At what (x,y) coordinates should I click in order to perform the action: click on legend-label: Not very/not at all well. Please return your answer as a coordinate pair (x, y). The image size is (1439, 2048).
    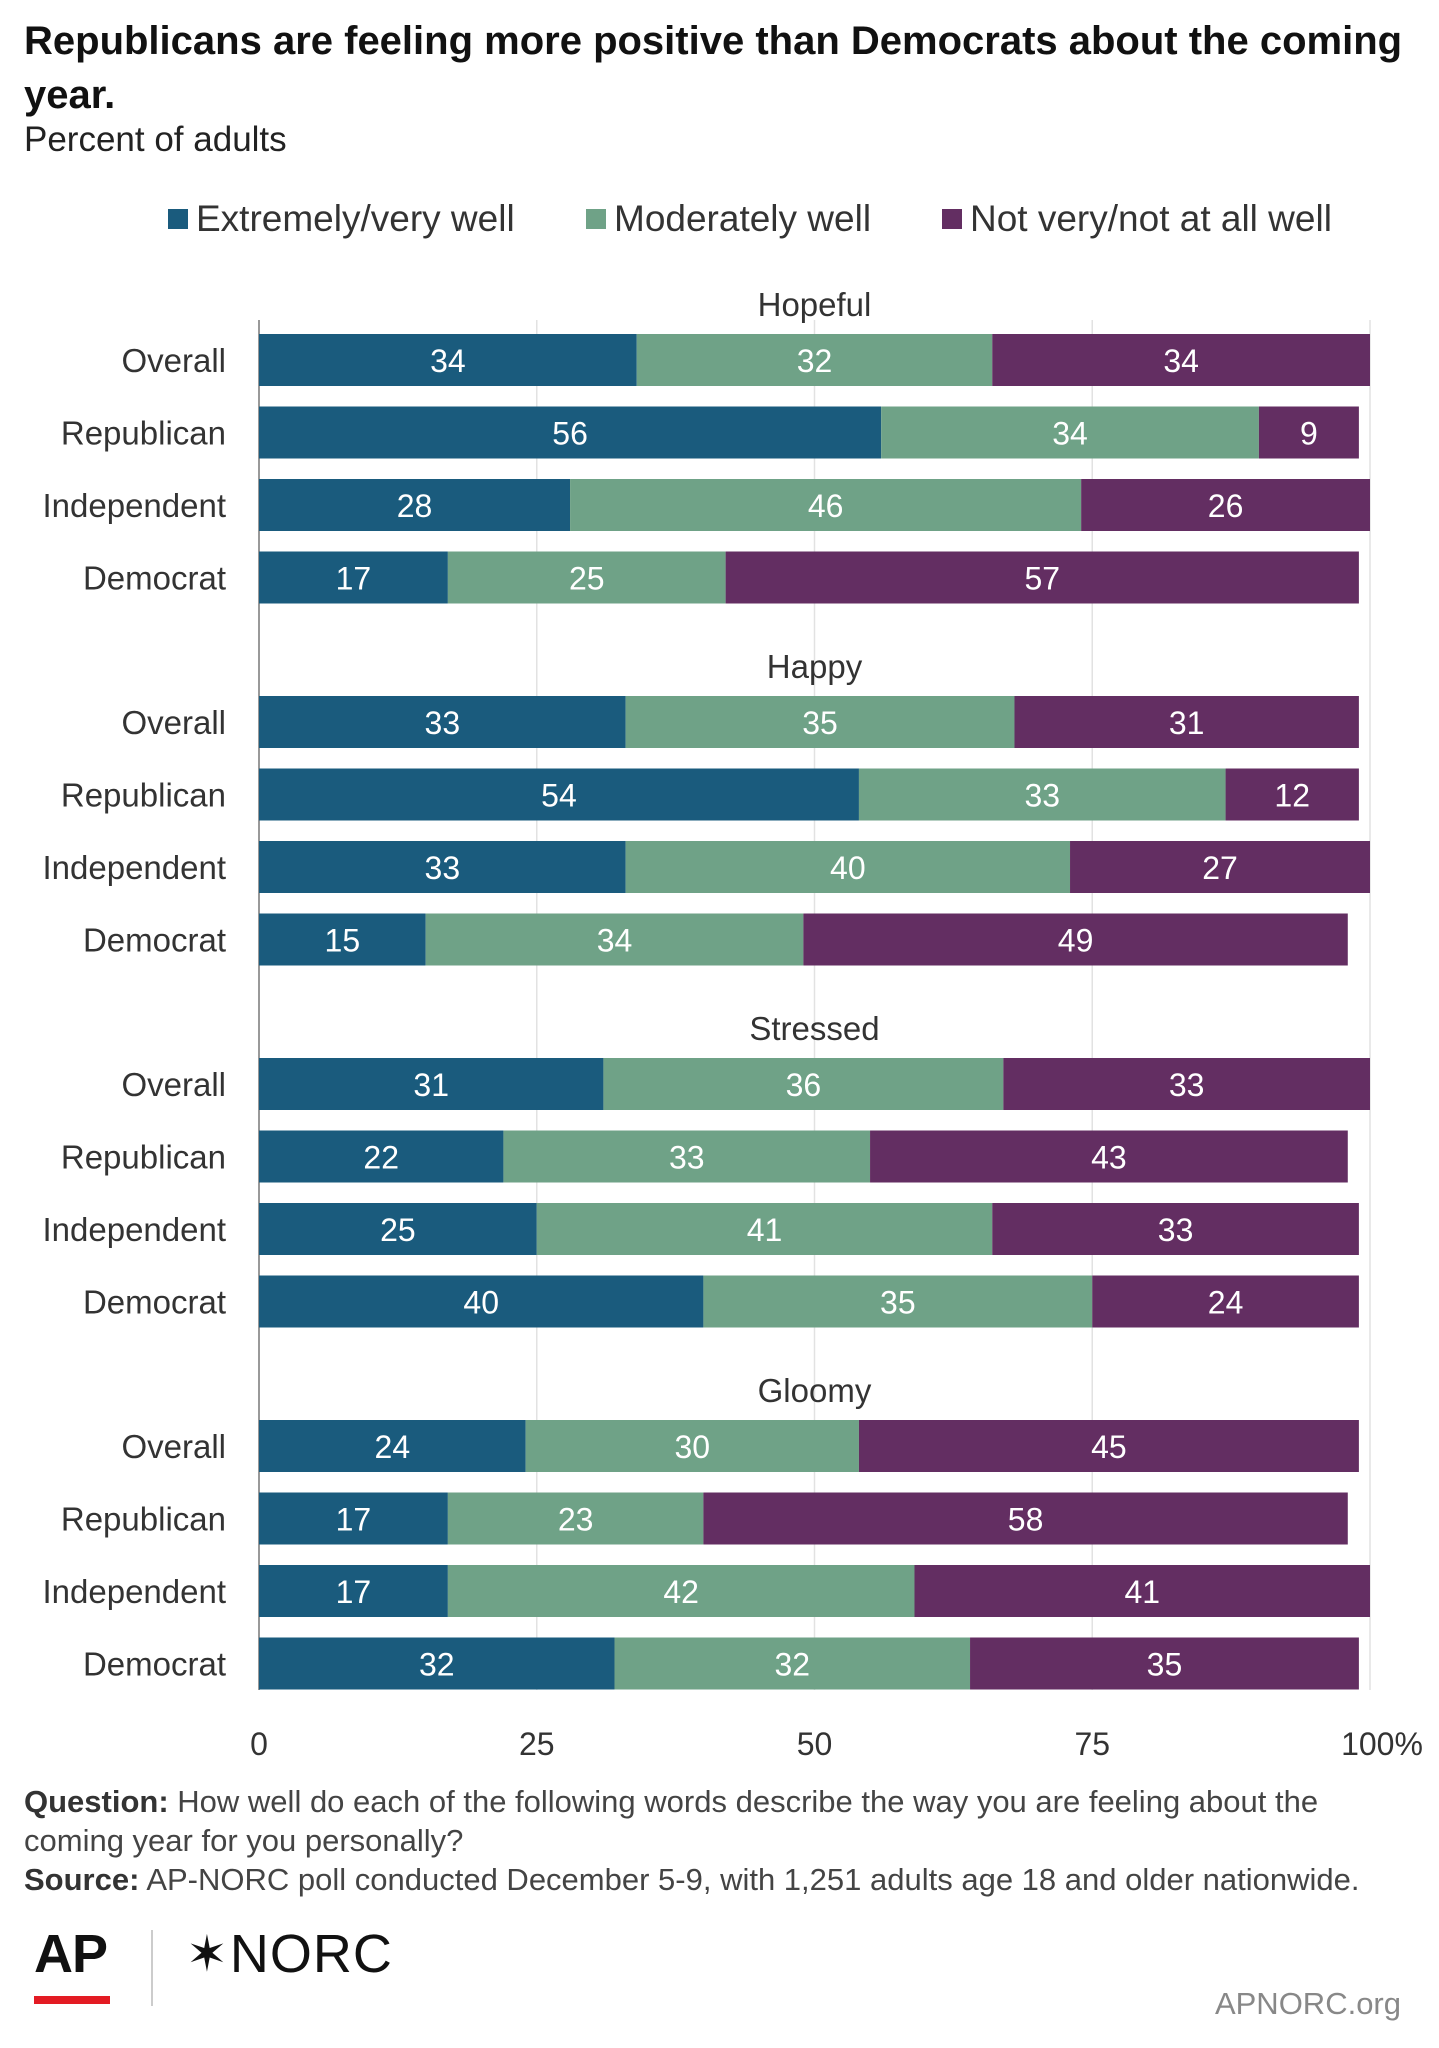
    Looking at the image, I should click on (1151, 218).